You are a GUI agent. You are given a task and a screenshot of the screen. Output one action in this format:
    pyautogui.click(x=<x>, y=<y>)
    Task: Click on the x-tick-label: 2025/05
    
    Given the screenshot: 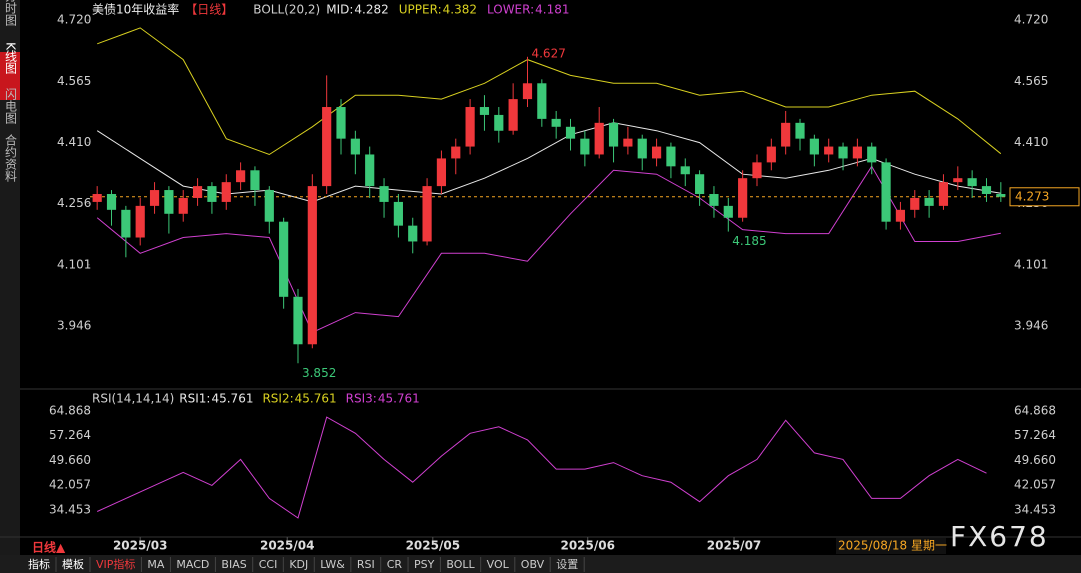 What is the action you would take?
    pyautogui.click(x=433, y=546)
    